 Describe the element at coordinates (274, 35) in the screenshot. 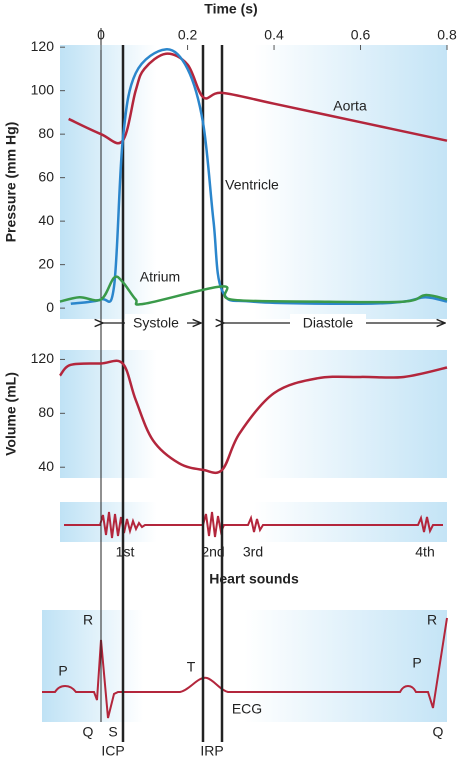

I see `x-tick-label: 0.4` at that location.